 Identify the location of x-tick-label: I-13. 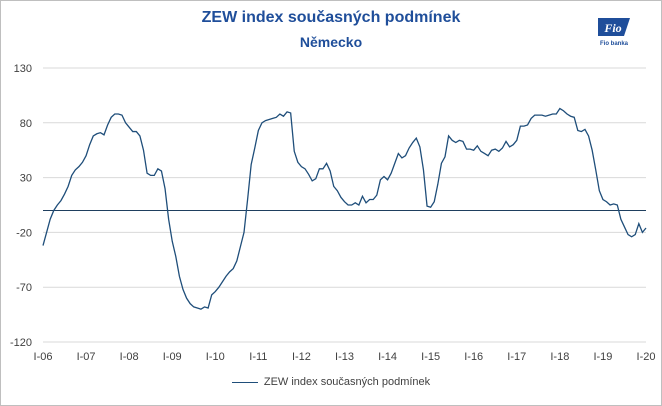
(344, 357).